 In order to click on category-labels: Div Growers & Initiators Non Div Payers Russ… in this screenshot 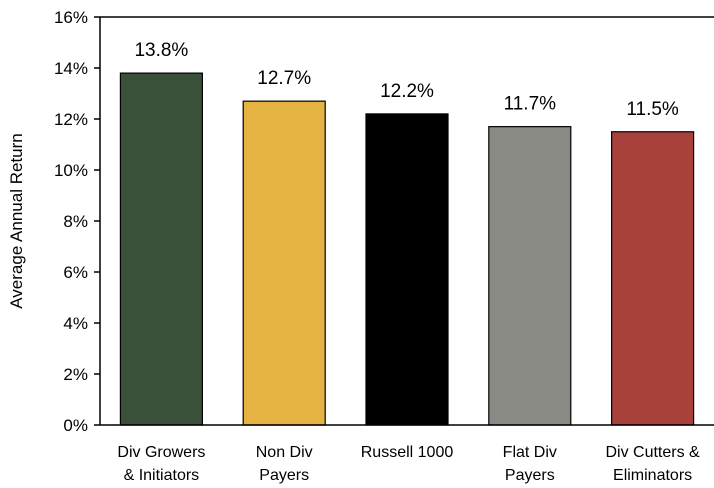, I will do `click(408, 464)`.